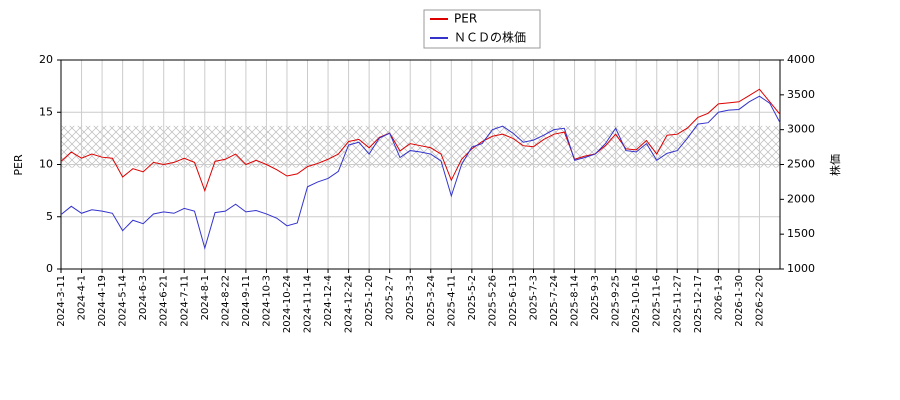 The width and height of the screenshot is (900, 400). Describe the element at coordinates (739, 301) in the screenshot. I see `x-tick-label: 2026-1-30` at that location.